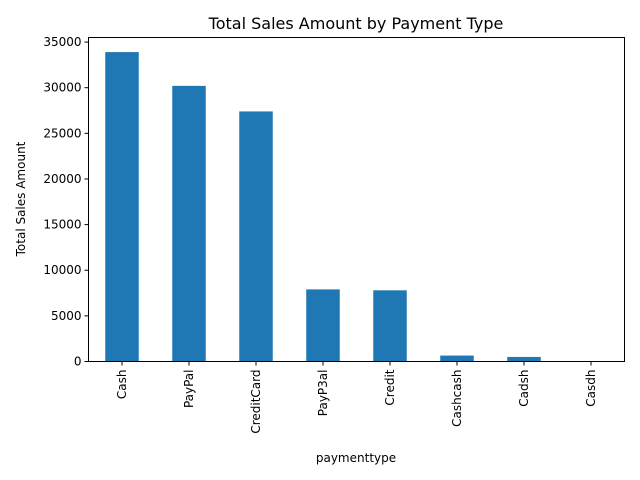 The height and width of the screenshot is (480, 640). What do you see at coordinates (256, 236) in the screenshot?
I see `bar-creditcard` at bounding box center [256, 236].